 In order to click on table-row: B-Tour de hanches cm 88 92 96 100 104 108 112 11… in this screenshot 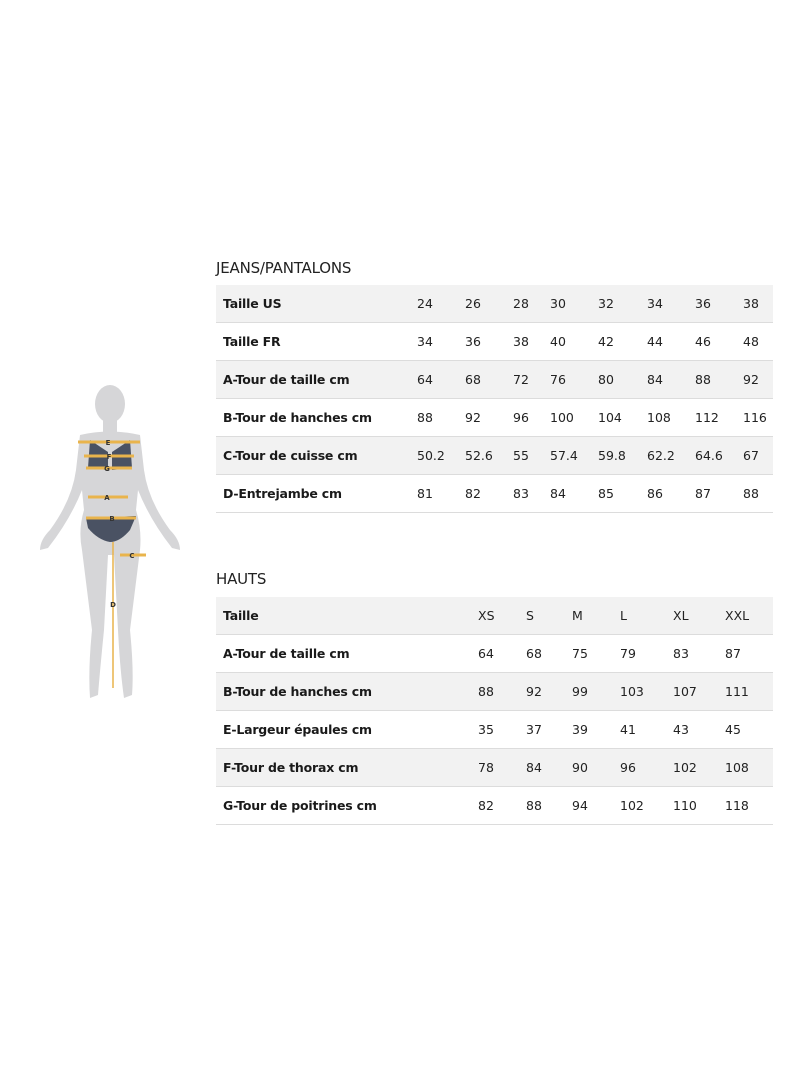, I will do `click(494, 418)`.